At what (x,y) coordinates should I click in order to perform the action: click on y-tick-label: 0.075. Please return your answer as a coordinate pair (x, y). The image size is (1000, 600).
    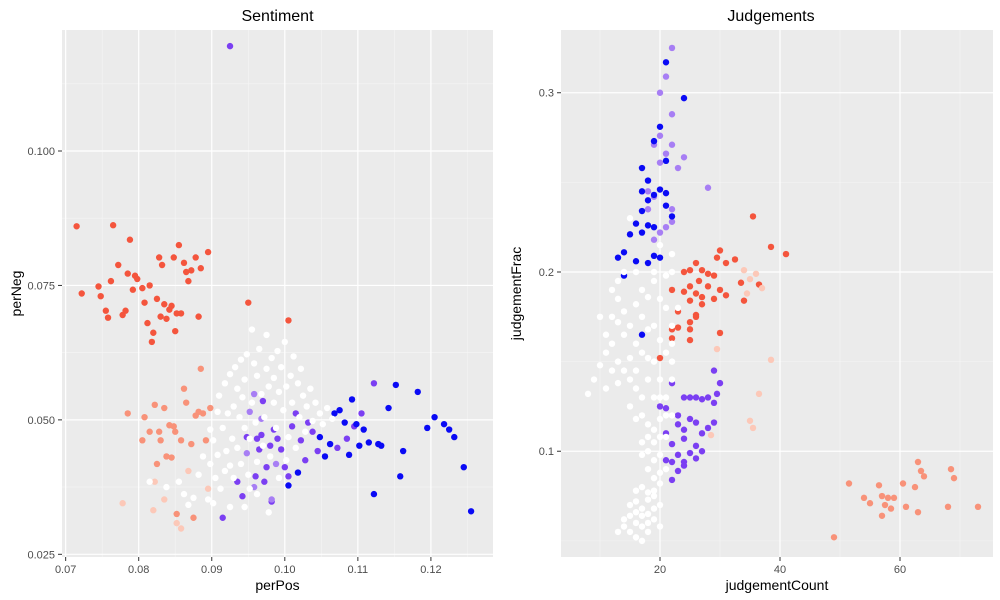
    Looking at the image, I should click on (41, 286).